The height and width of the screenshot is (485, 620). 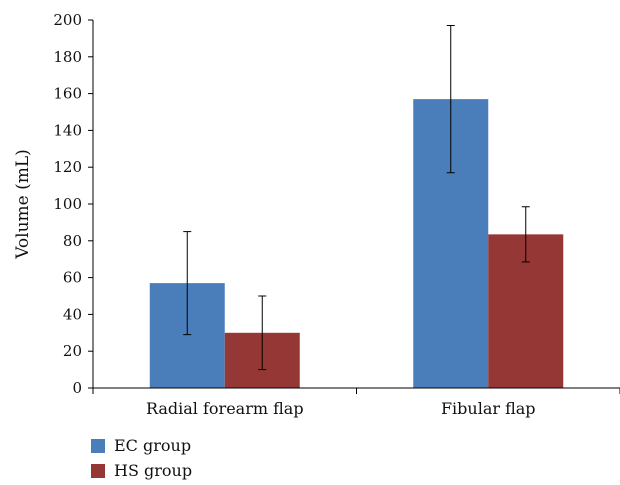 What do you see at coordinates (72, 351) in the screenshot?
I see `y-tick-label: 20` at bounding box center [72, 351].